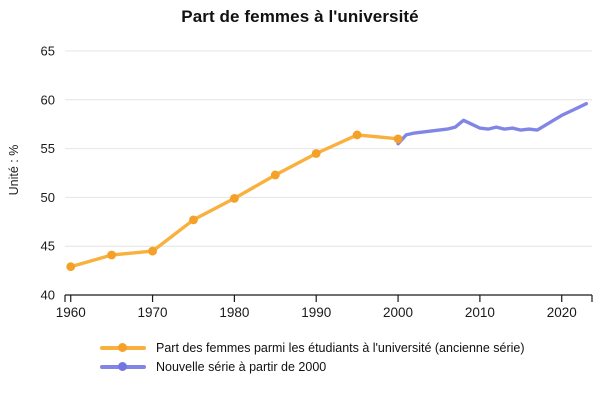  What do you see at coordinates (48, 295) in the screenshot?
I see `y-tick-label: 40` at bounding box center [48, 295].